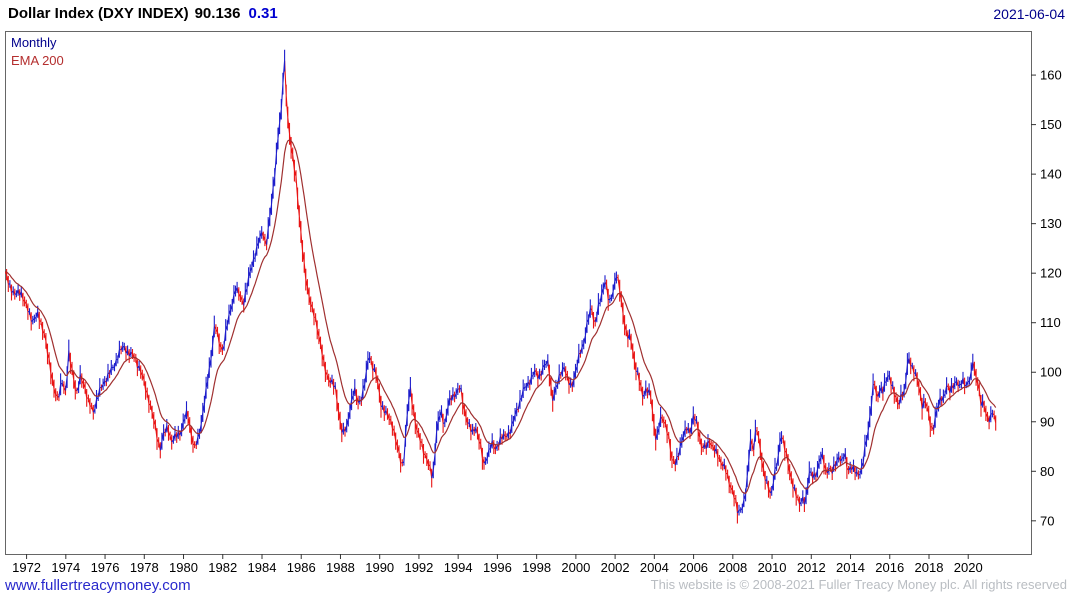  I want to click on header: Dollar Index (DXY INDEX) 90.136 0.31, so click(143, 13).